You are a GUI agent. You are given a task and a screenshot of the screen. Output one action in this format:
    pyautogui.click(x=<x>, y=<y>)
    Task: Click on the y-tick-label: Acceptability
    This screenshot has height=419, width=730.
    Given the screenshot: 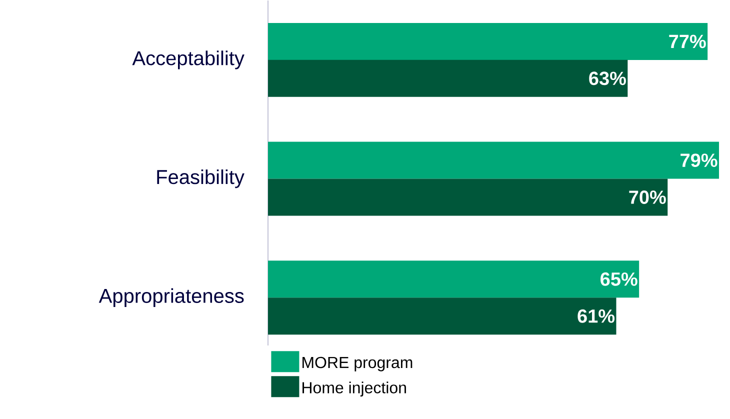 What is the action you would take?
    pyautogui.click(x=188, y=60)
    